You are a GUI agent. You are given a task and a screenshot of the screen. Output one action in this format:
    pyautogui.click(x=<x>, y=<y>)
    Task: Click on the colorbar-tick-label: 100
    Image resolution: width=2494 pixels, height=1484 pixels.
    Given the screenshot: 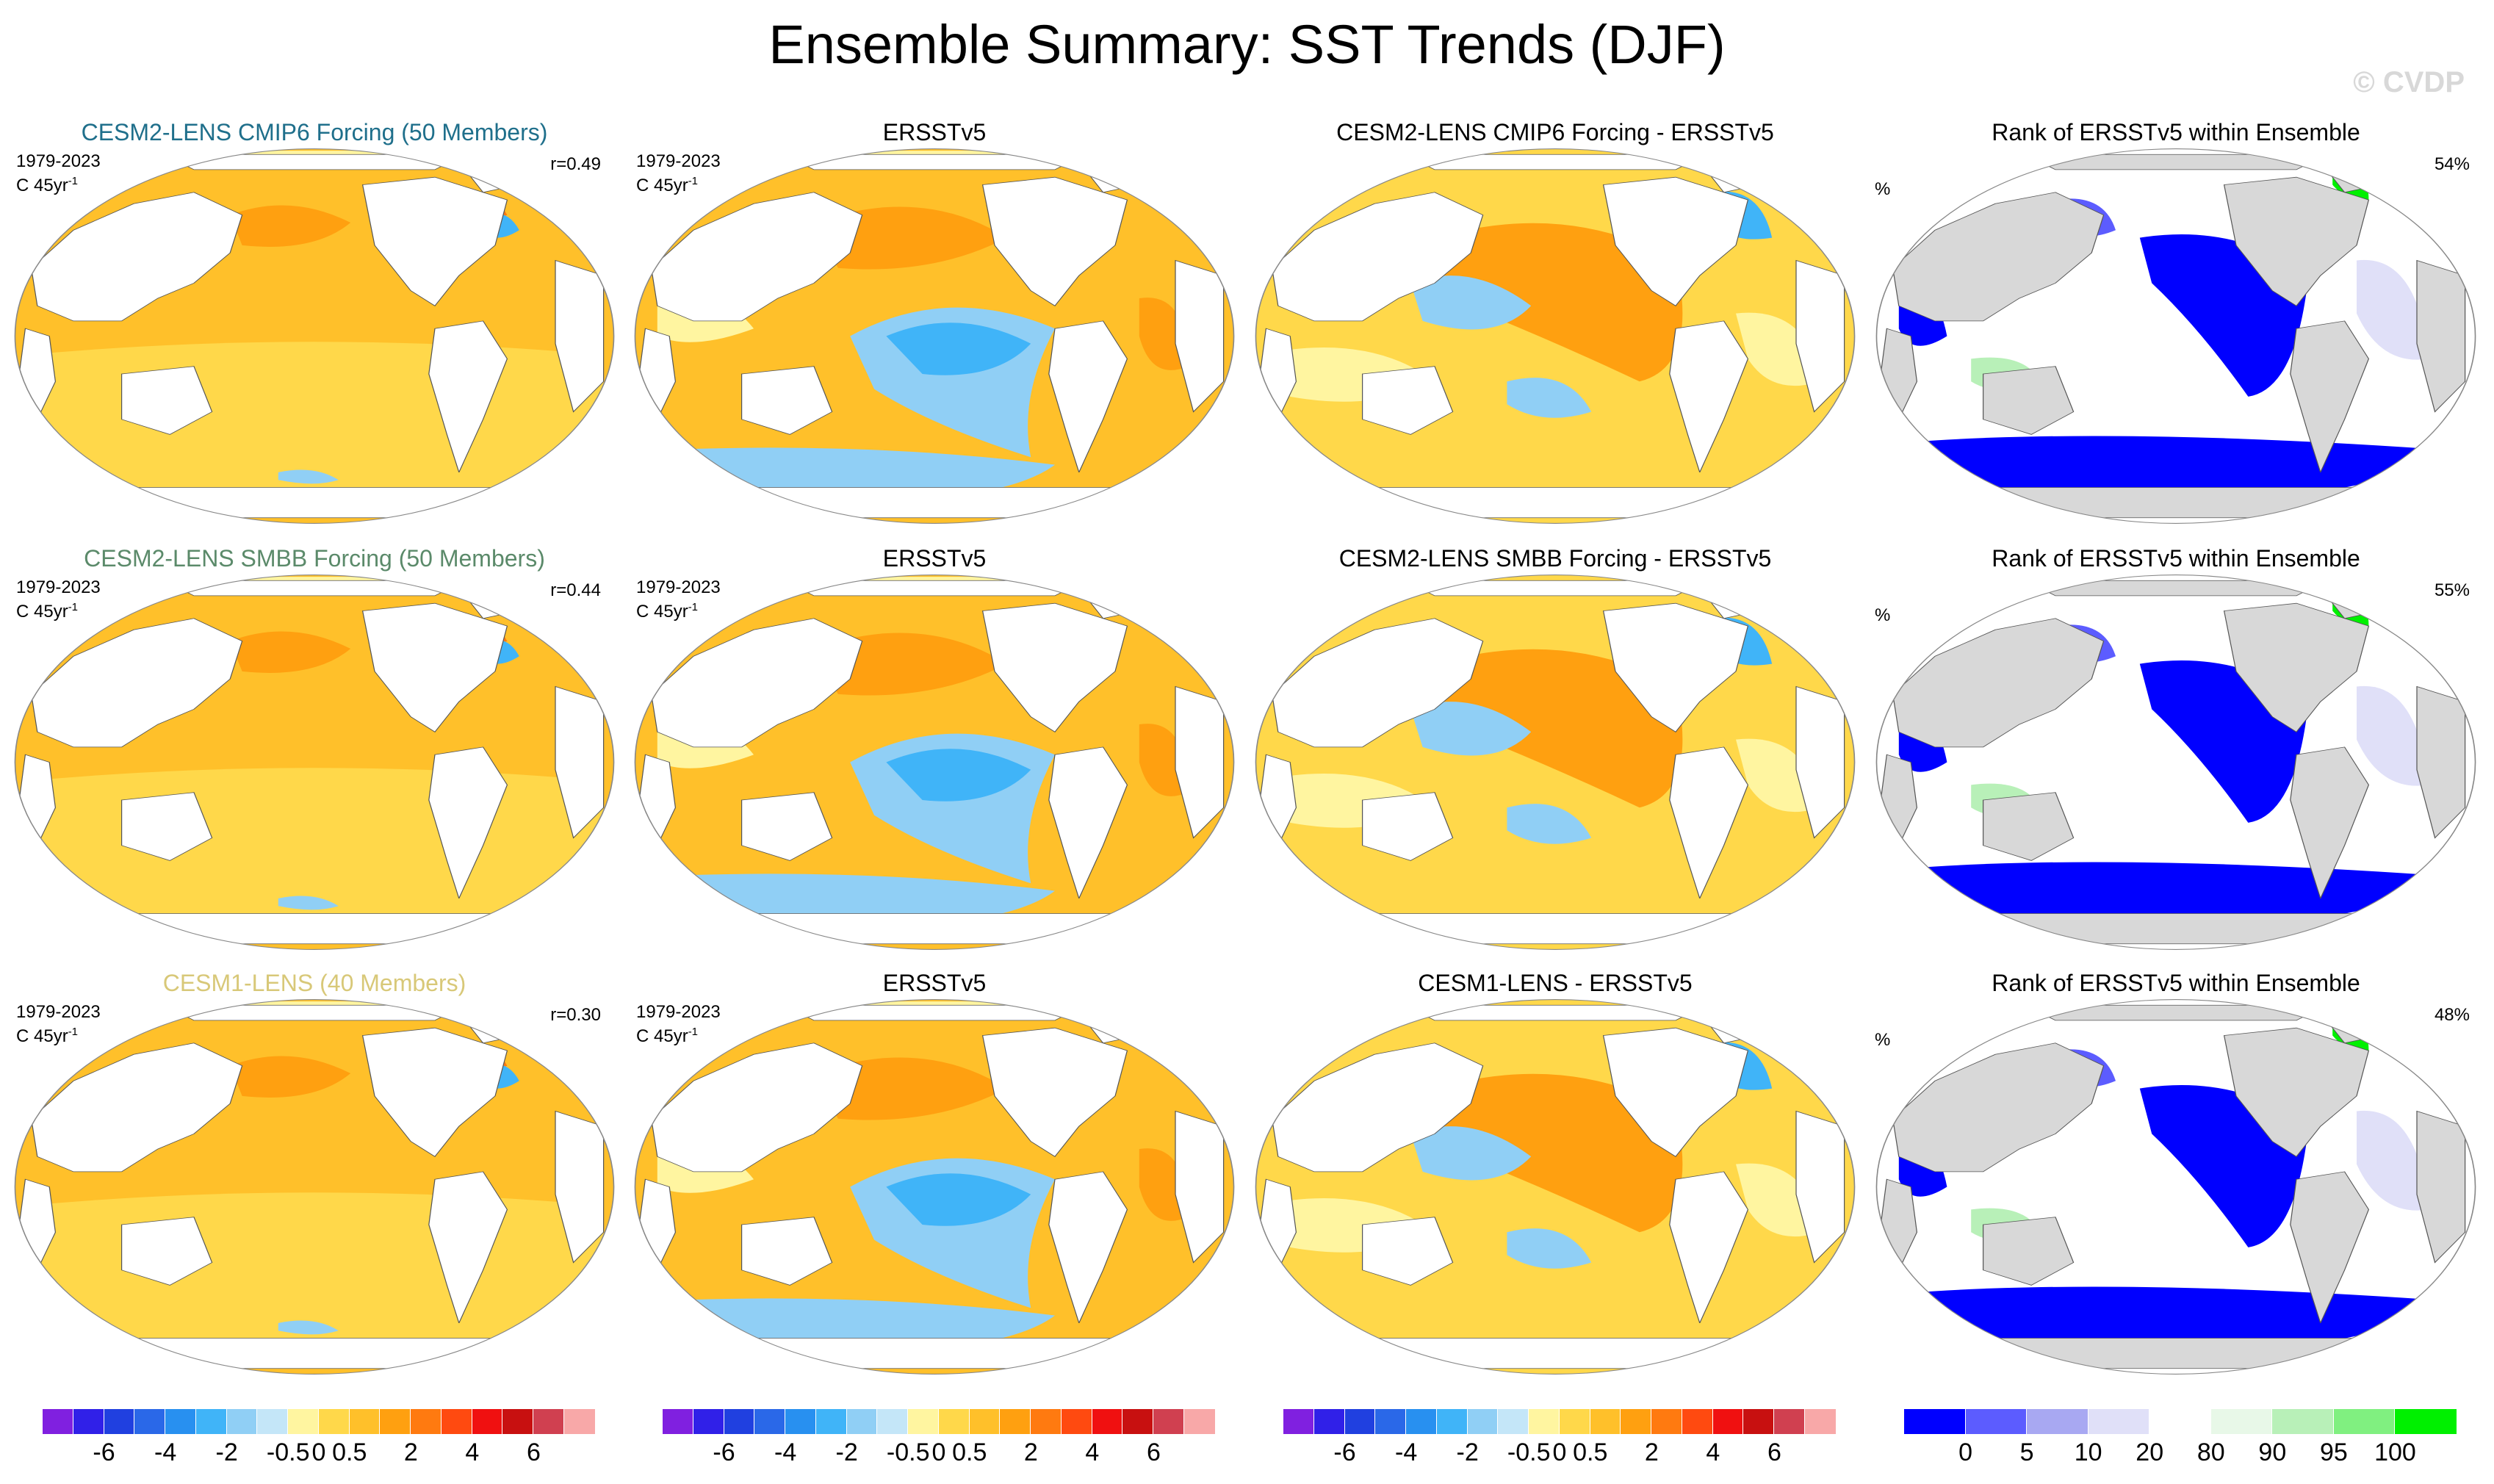 What is the action you would take?
    pyautogui.click(x=2395, y=1452)
    